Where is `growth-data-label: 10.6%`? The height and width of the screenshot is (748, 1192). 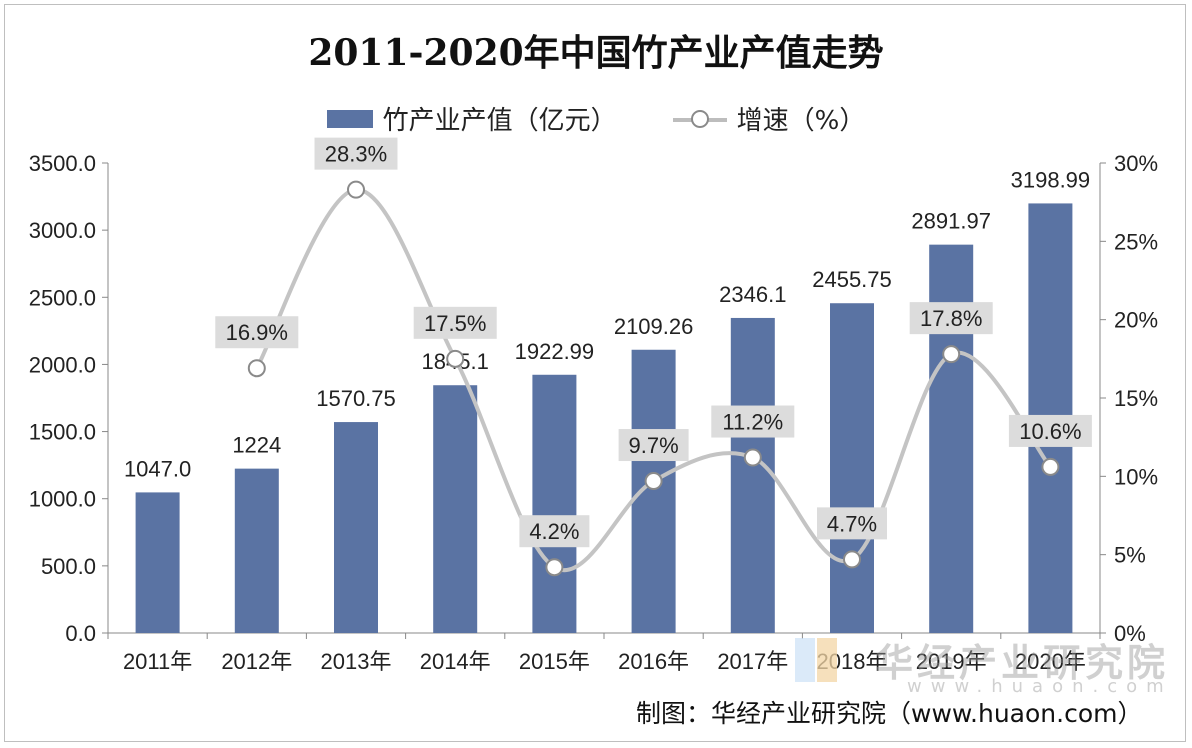
growth-data-label: 10.6% is located at coordinates (1050, 431).